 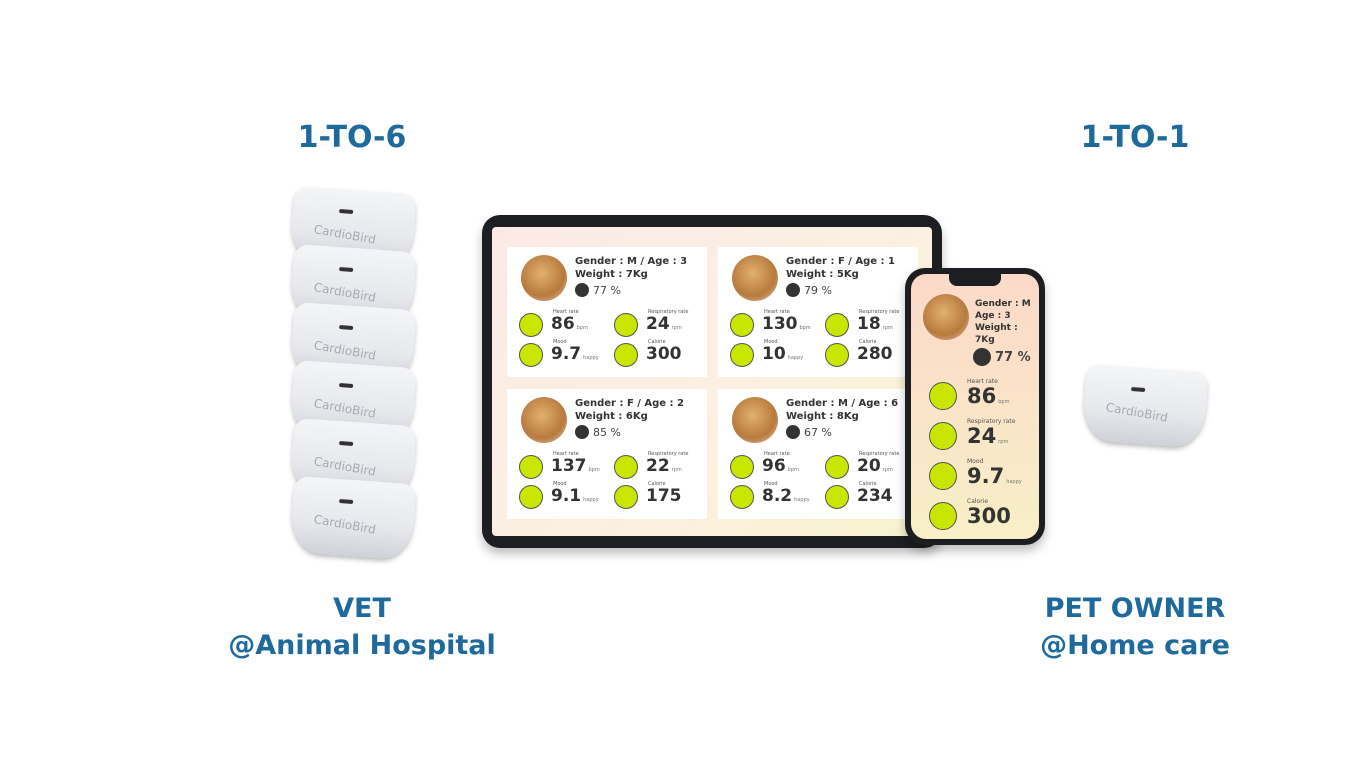 What do you see at coordinates (362, 645) in the screenshot?
I see `animal-hospital-label: @Animal Hospital` at bounding box center [362, 645].